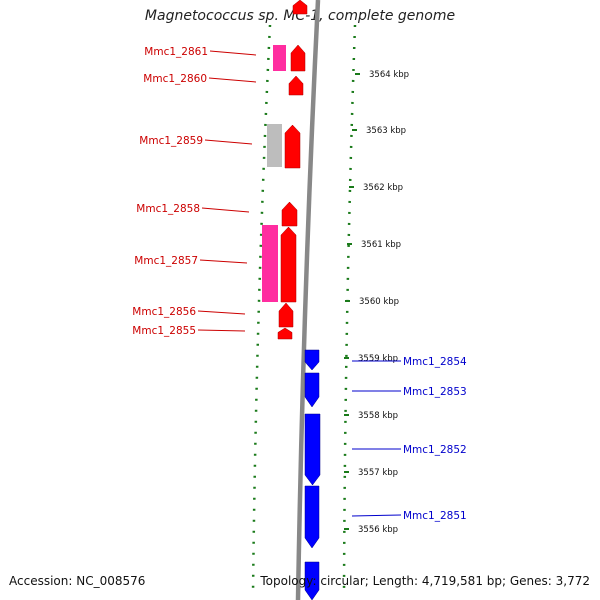 Image resolution: width=600 pixels, height=600 pixels. What do you see at coordinates (435, 450) in the screenshot?
I see `gene-label-right: Mmc1_2852` at bounding box center [435, 450].